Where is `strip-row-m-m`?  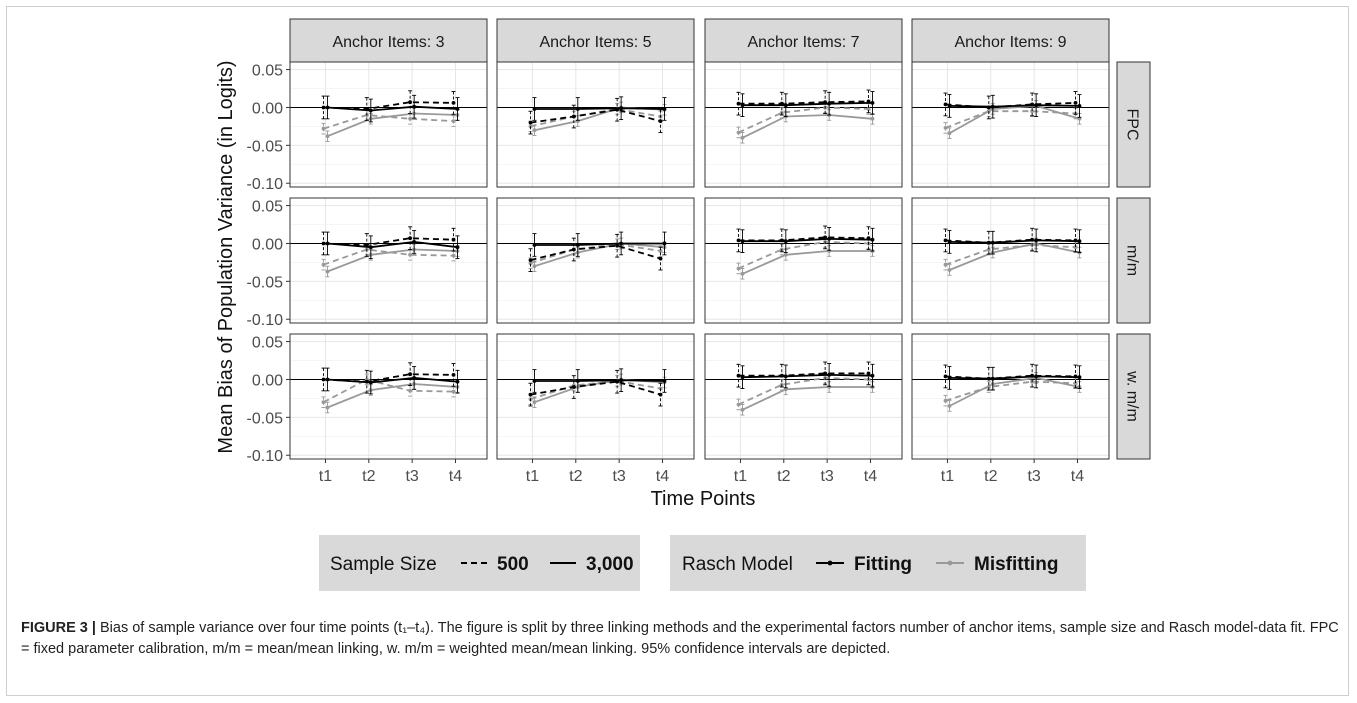 strip-row-m-m is located at coordinates (1133, 260).